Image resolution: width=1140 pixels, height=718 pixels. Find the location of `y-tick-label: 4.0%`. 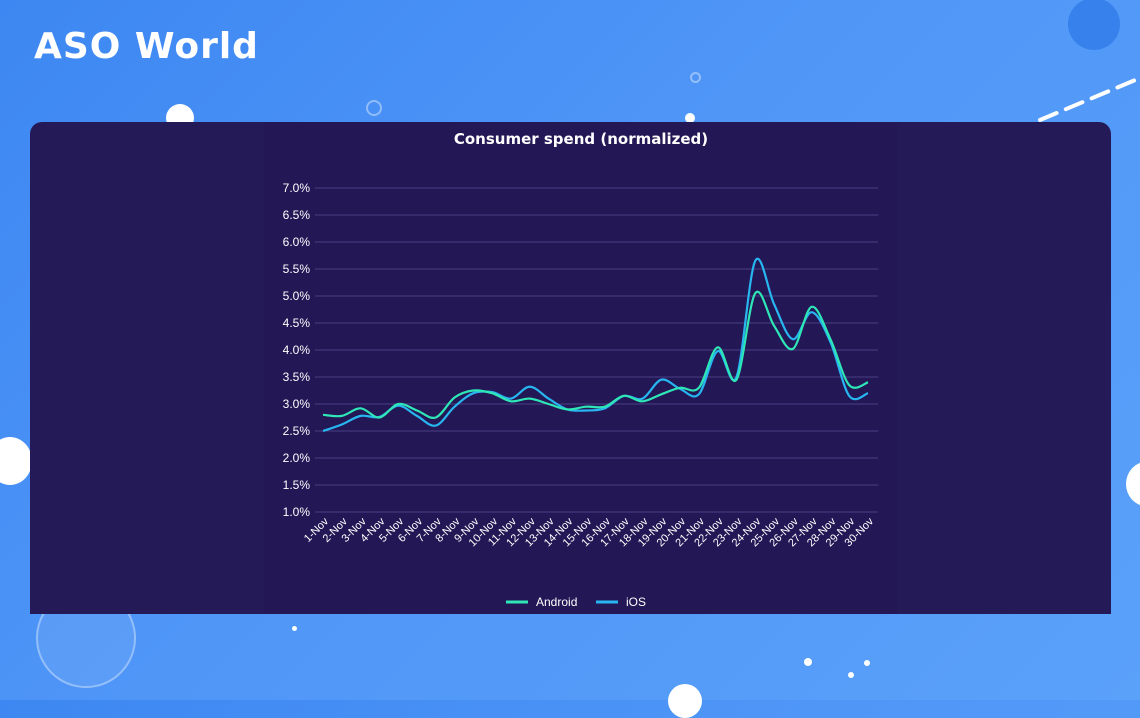

y-tick-label: 4.0% is located at coordinates (297, 350).